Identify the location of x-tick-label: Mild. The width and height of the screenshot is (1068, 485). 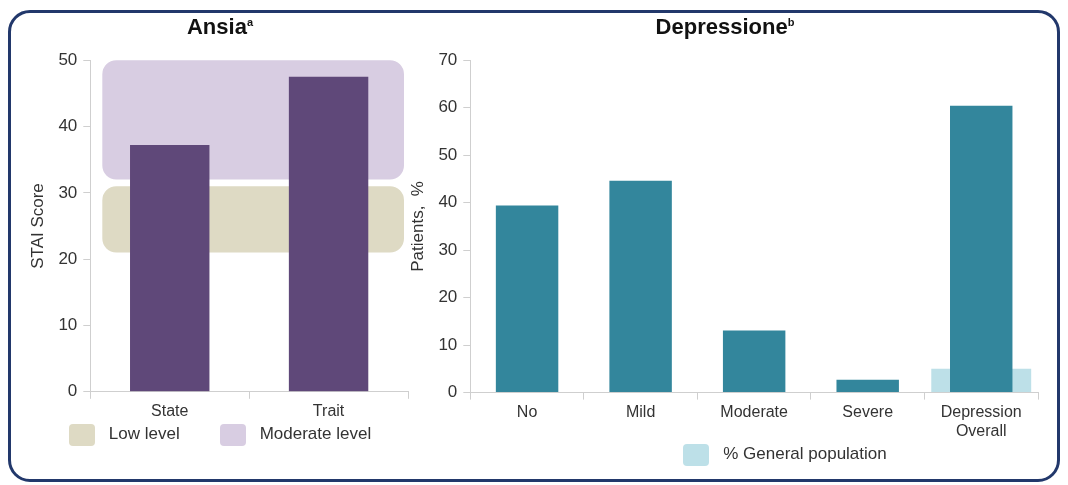
(640, 411).